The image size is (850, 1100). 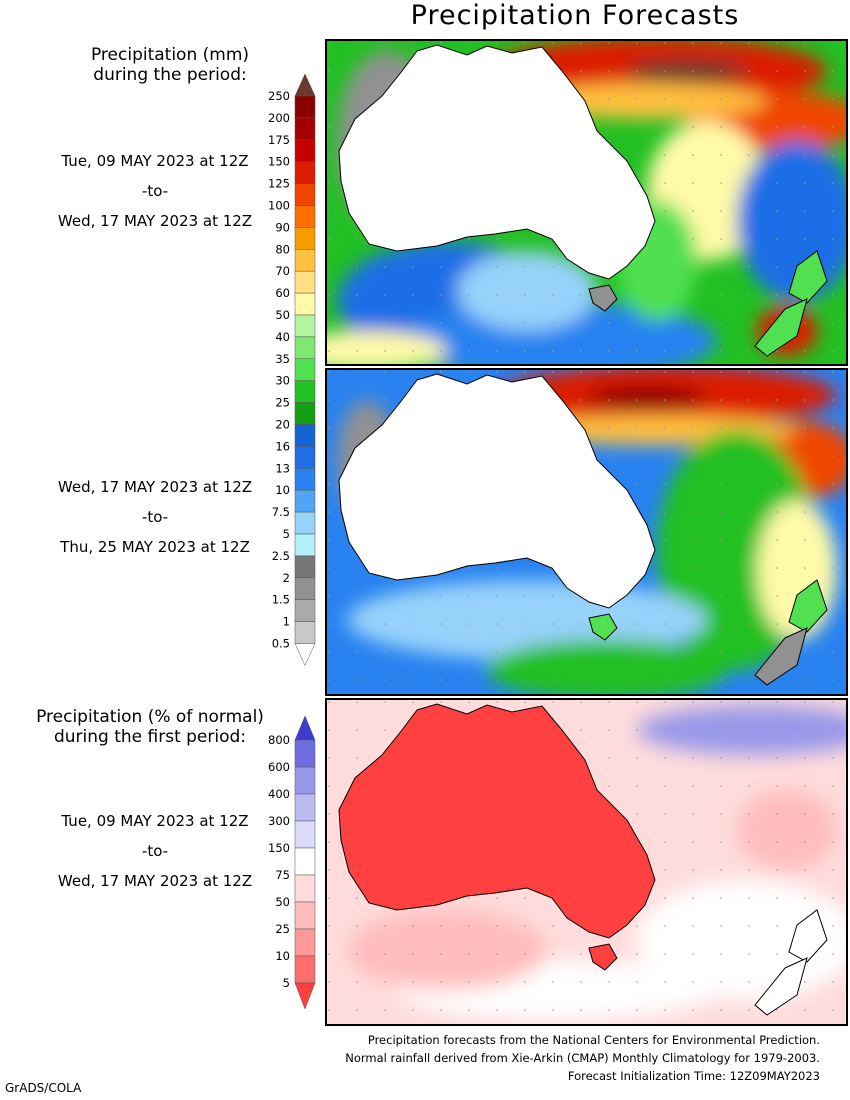 I want to click on colorbar-tick-label: 125, so click(x=279, y=184).